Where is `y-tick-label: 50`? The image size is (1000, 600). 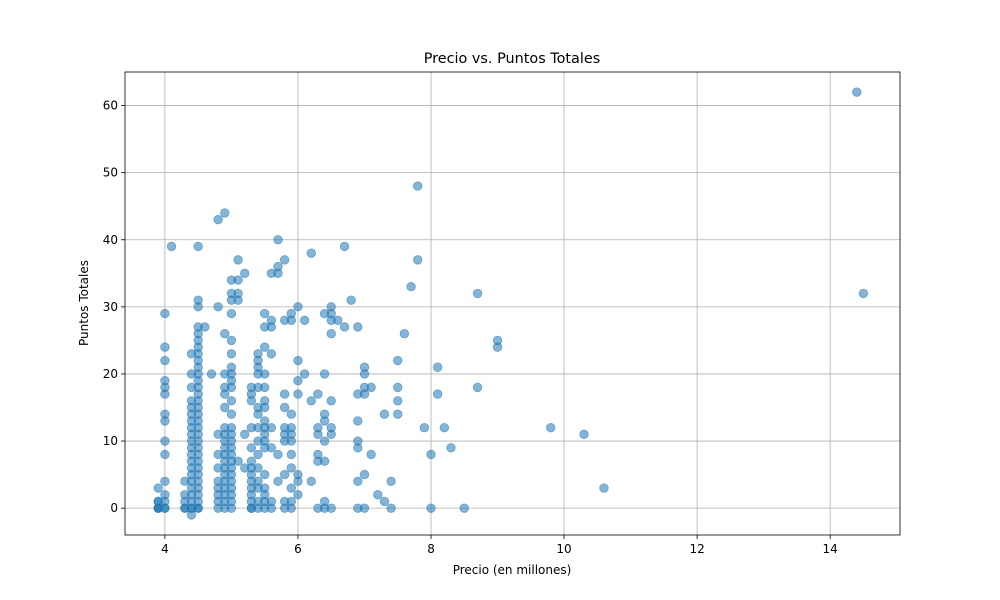
y-tick-label: 50 is located at coordinates (110, 173).